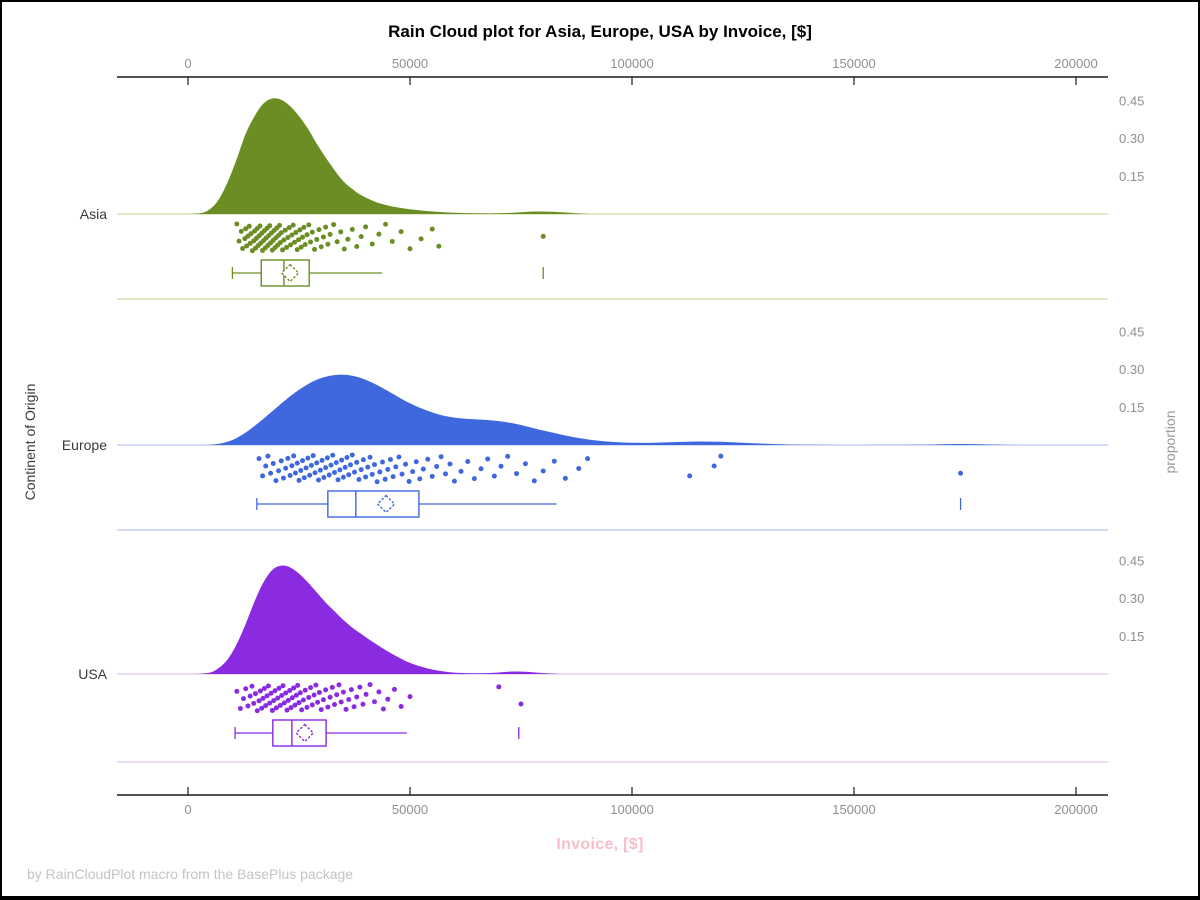  What do you see at coordinates (305, 733) in the screenshot?
I see `mean-diamond-usa` at bounding box center [305, 733].